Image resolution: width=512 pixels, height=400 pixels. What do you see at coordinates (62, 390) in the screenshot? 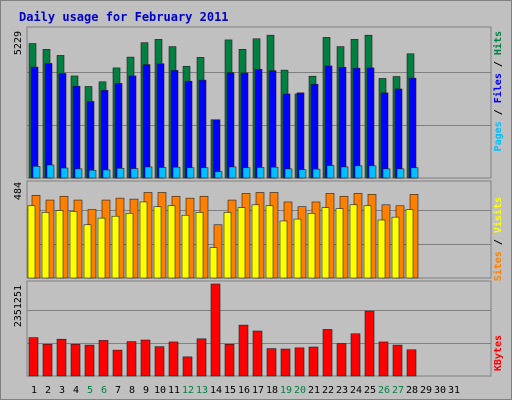
I see `x-tick-label-3: 3` at bounding box center [62, 390].